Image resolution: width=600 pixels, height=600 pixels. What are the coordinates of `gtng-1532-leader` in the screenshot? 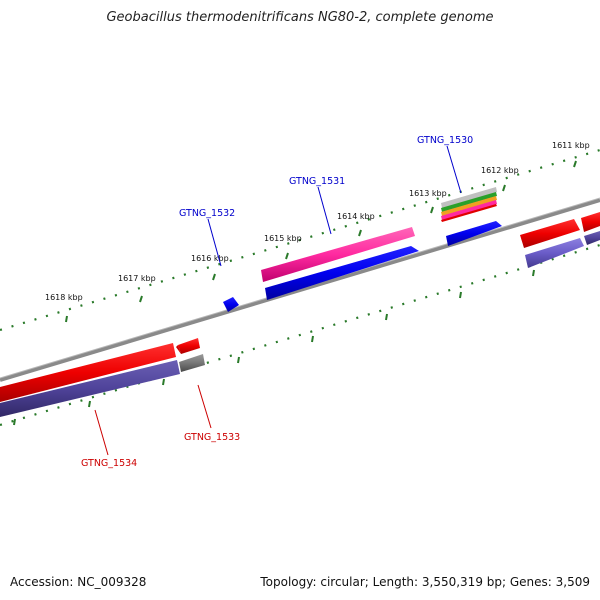 It's located at (214, 242).